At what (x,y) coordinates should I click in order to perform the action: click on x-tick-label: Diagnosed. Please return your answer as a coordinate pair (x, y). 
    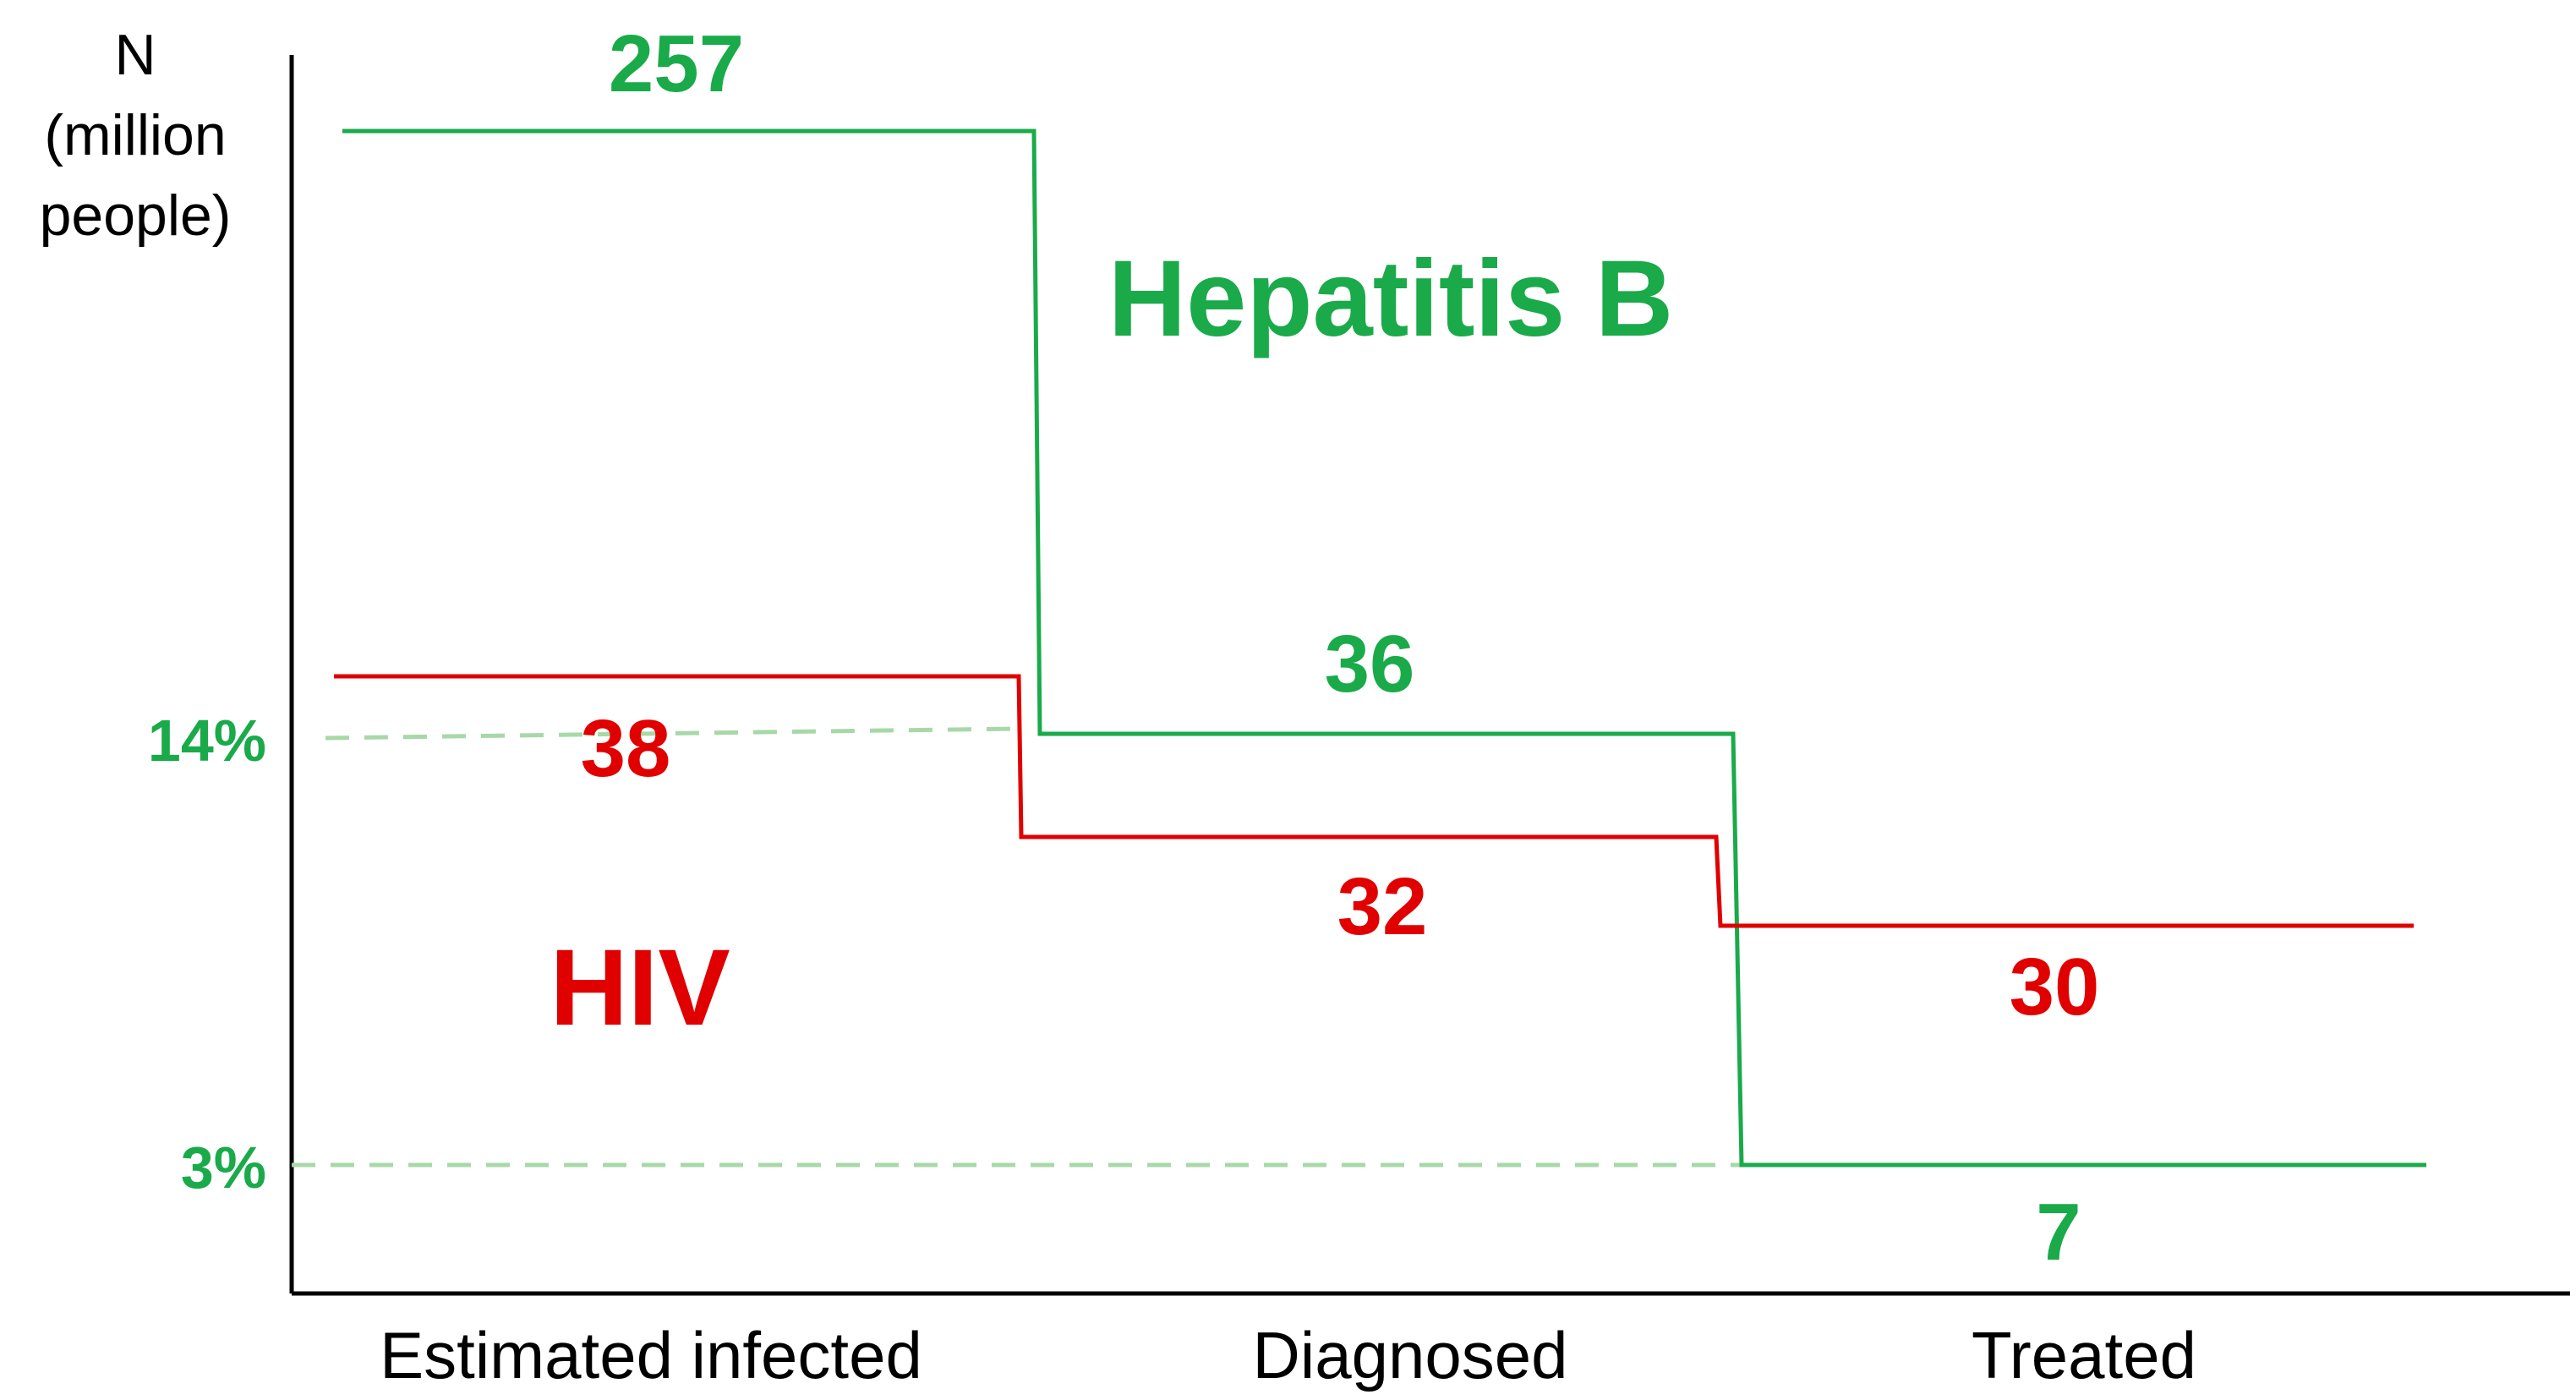
    Looking at the image, I should click on (1410, 1355).